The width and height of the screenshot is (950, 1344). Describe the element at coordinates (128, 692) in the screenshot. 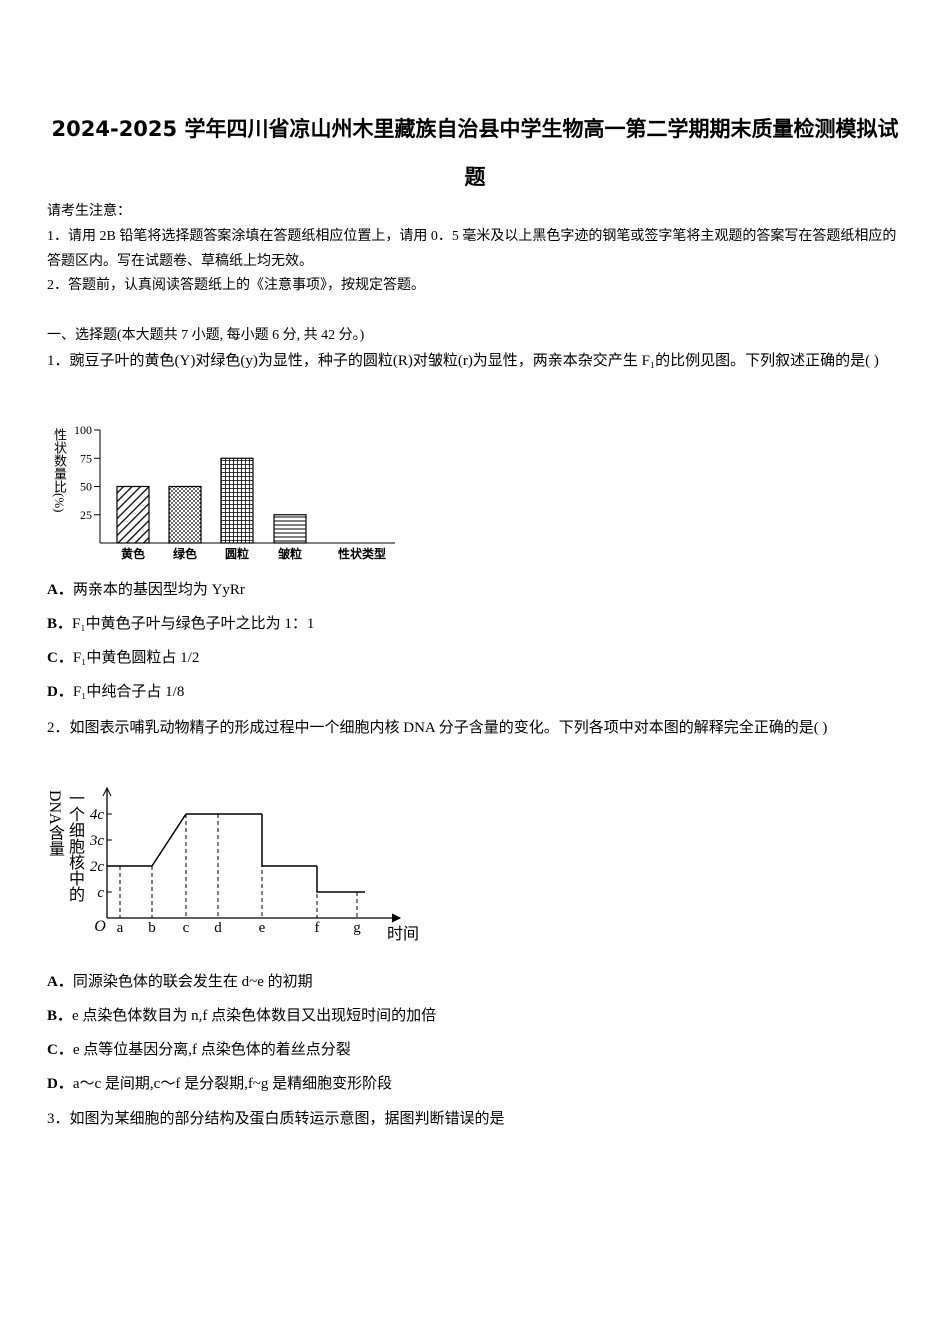

I see `option-text: F₁中纯合子占 1/8` at that location.